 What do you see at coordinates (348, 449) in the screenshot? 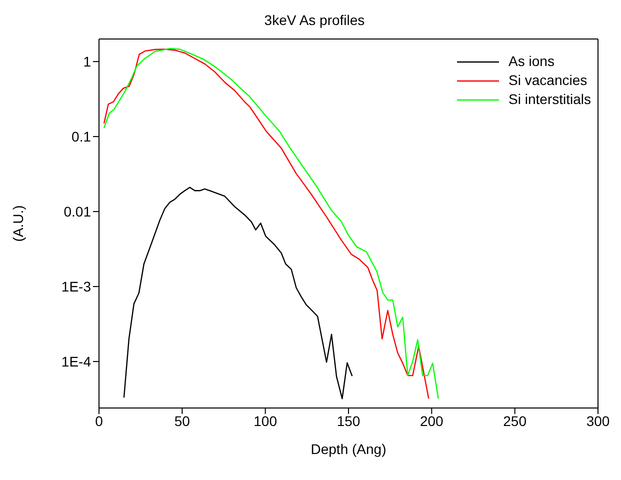
I see `x-axis-title: Depth (Ang)` at bounding box center [348, 449].